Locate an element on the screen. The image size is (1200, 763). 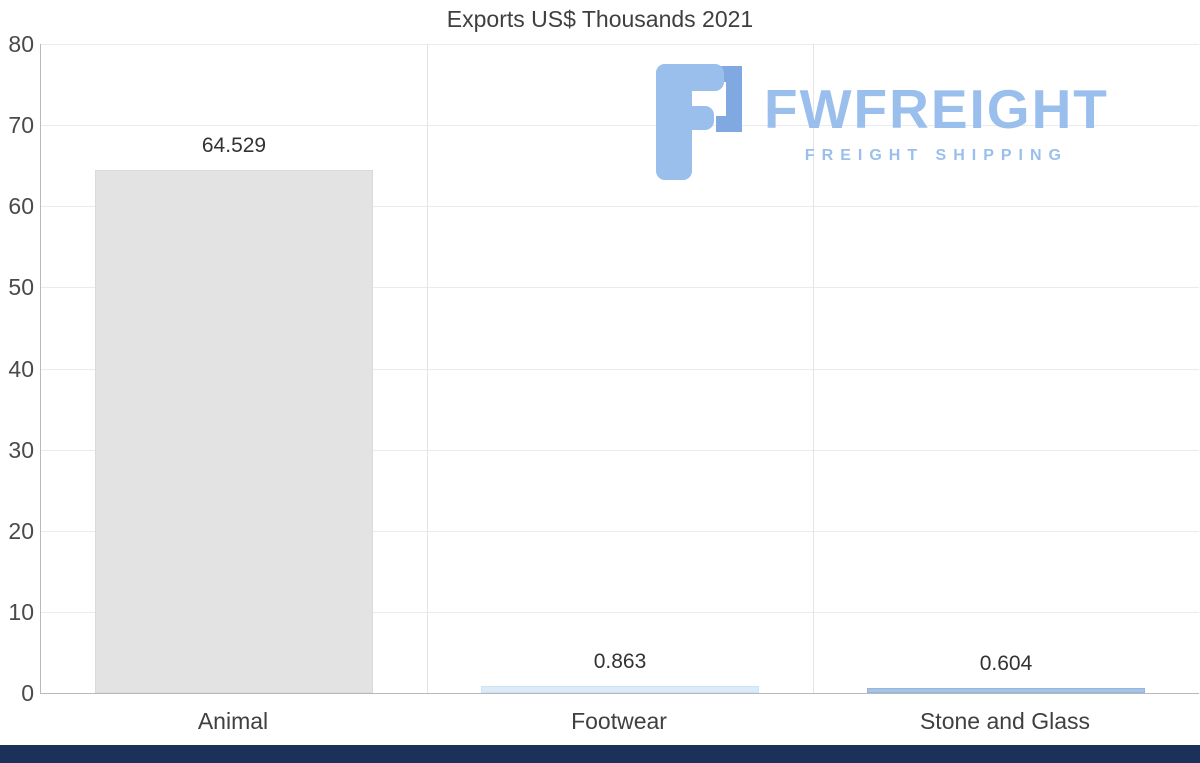
y-tick-label: 40 is located at coordinates (21, 368).